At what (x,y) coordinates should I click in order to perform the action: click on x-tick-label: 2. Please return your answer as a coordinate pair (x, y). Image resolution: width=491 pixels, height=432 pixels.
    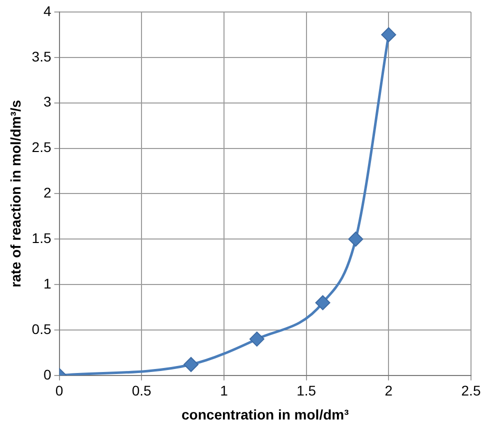
    Looking at the image, I should click on (388, 390).